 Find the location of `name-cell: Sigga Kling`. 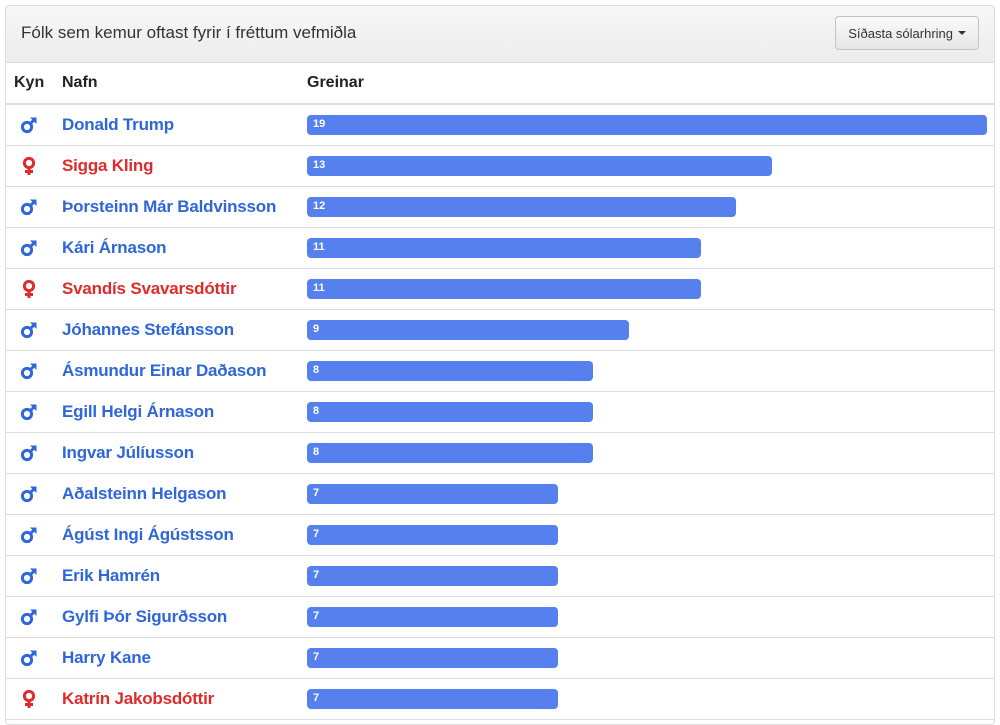

name-cell: Sigga Kling is located at coordinates (184, 166).